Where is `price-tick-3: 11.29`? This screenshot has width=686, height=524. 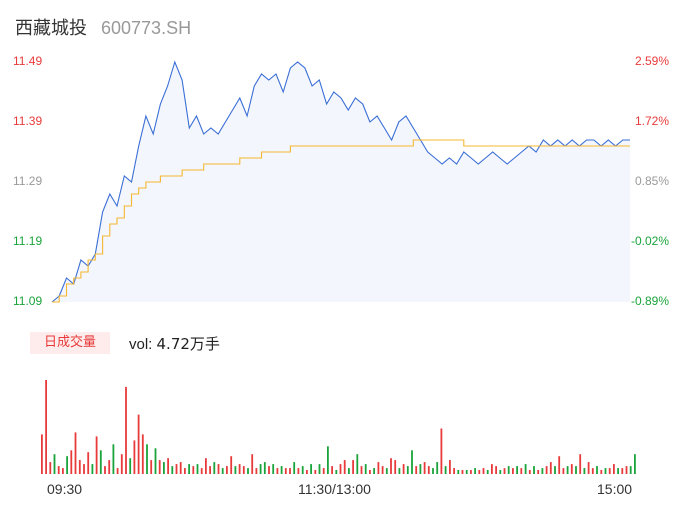
price-tick-3: 11.29 is located at coordinates (28, 181).